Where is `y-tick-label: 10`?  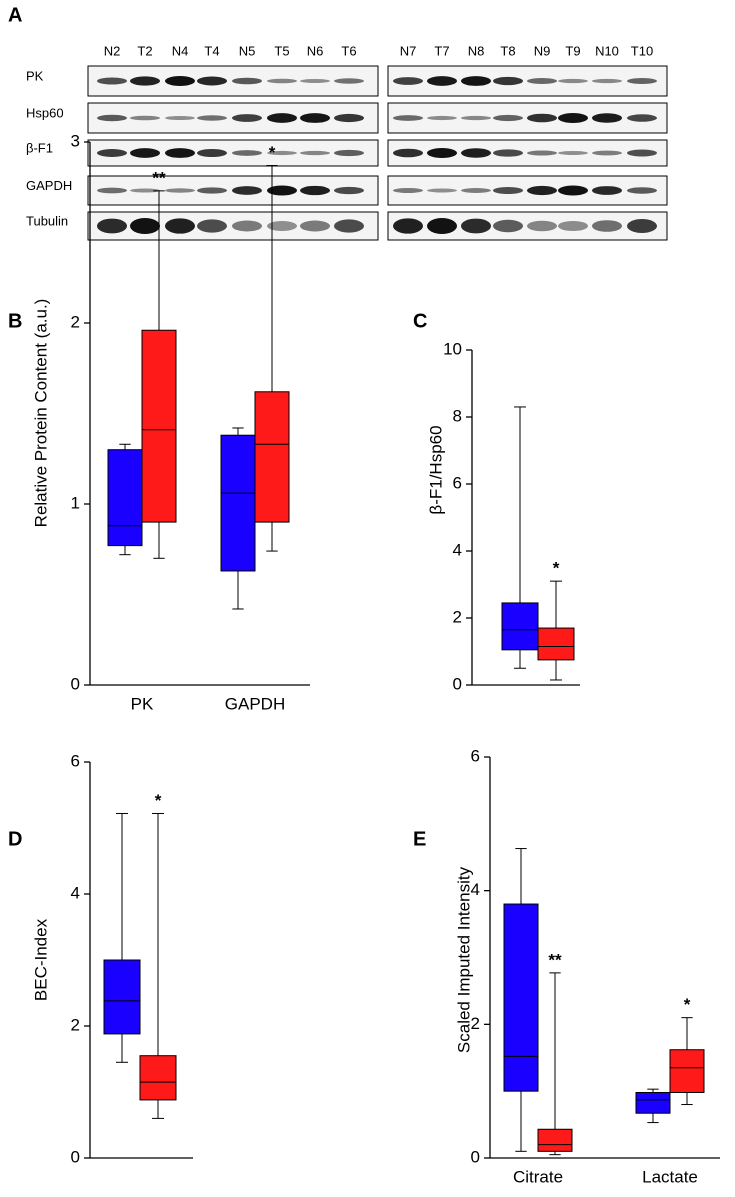 y-tick-label: 10 is located at coordinates (452, 348).